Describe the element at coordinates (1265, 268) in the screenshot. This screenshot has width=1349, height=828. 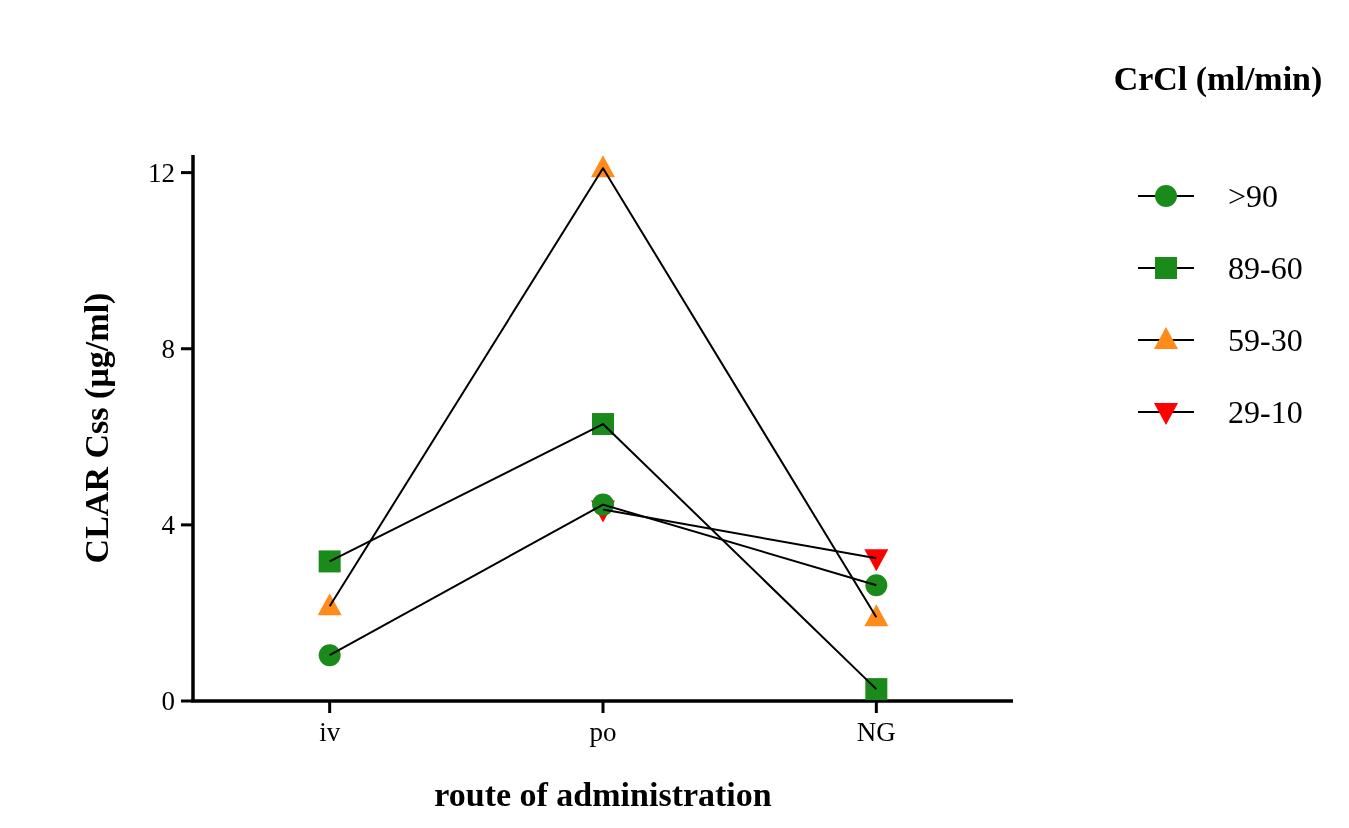
I see `legend-label: 89-60` at that location.